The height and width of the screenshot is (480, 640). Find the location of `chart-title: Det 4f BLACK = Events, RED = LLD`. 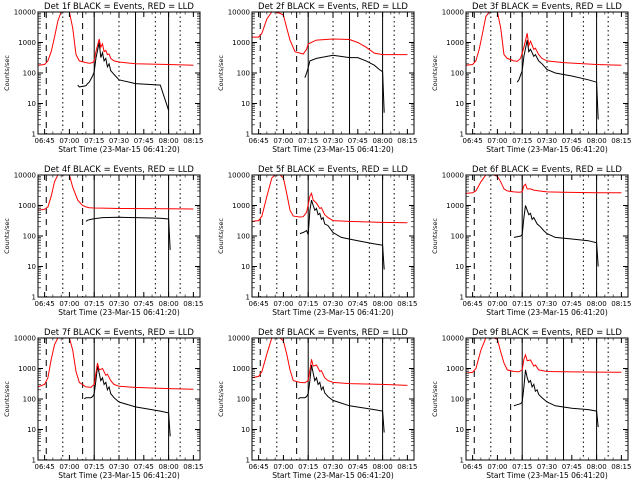

chart-title: Det 4f BLACK = Events, RED = LLD is located at coordinates (119, 170).